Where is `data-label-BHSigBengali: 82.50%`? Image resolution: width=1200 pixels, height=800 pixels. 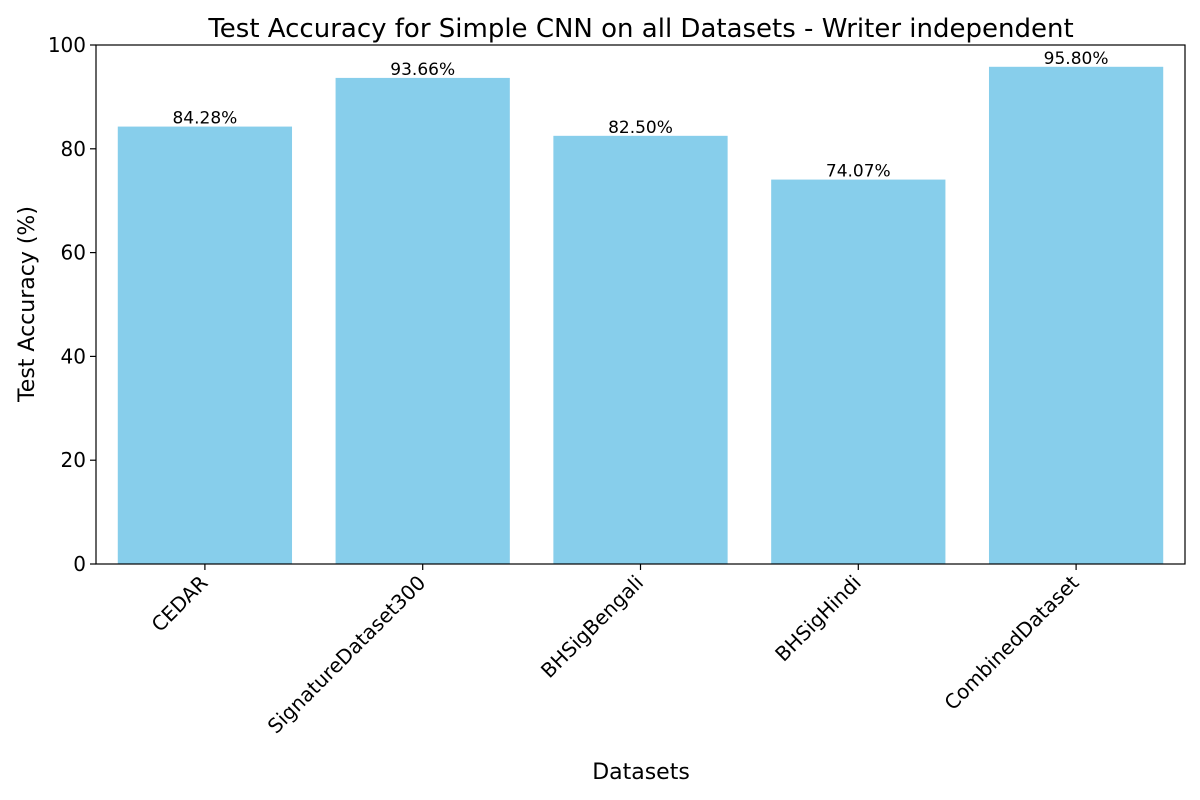 data-label-BHSigBengali: 82.50% is located at coordinates (640, 128).